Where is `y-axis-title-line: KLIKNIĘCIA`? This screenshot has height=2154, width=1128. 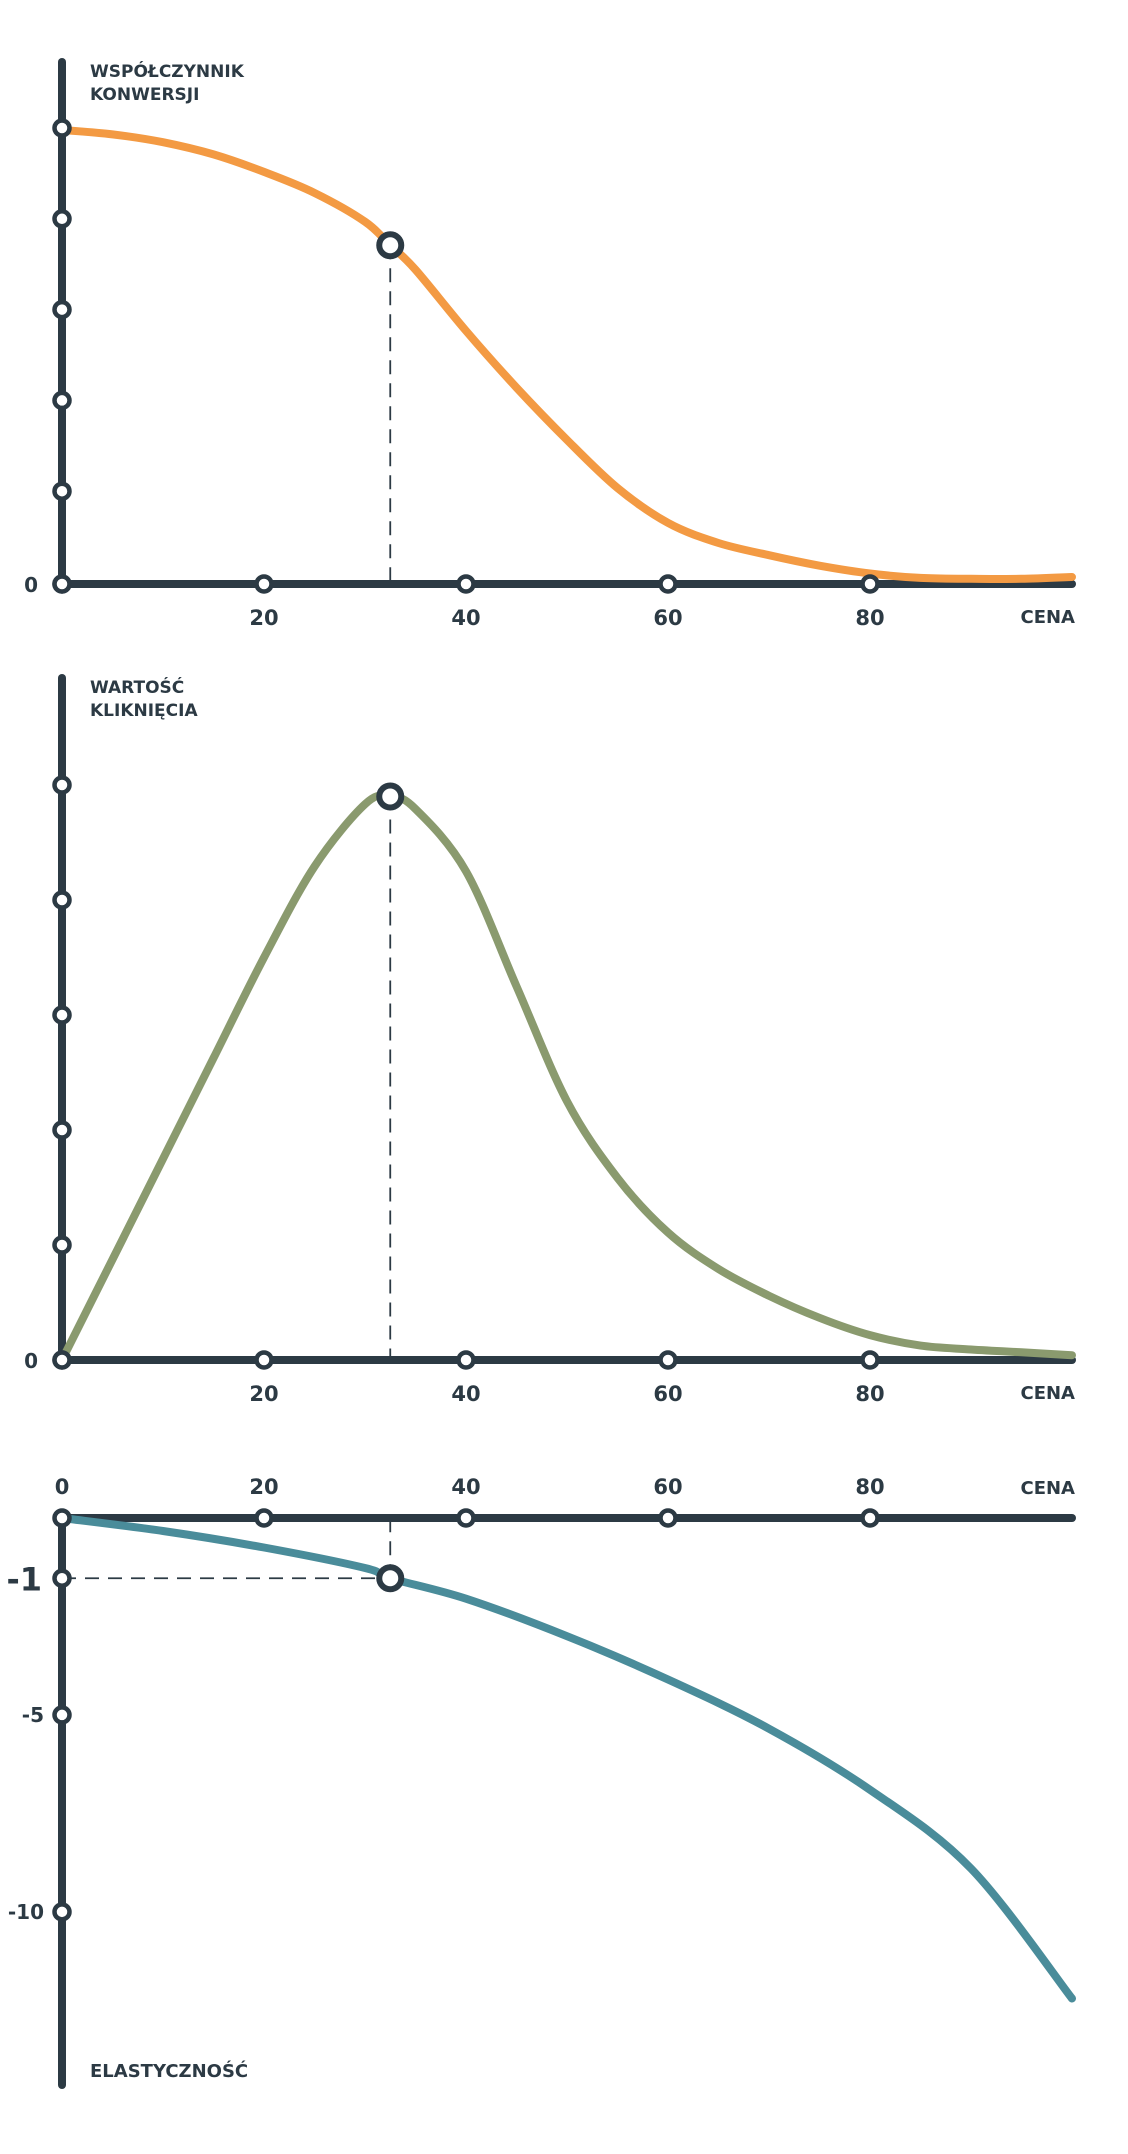 y-axis-title-line: KLIKNIĘCIA is located at coordinates (144, 711).